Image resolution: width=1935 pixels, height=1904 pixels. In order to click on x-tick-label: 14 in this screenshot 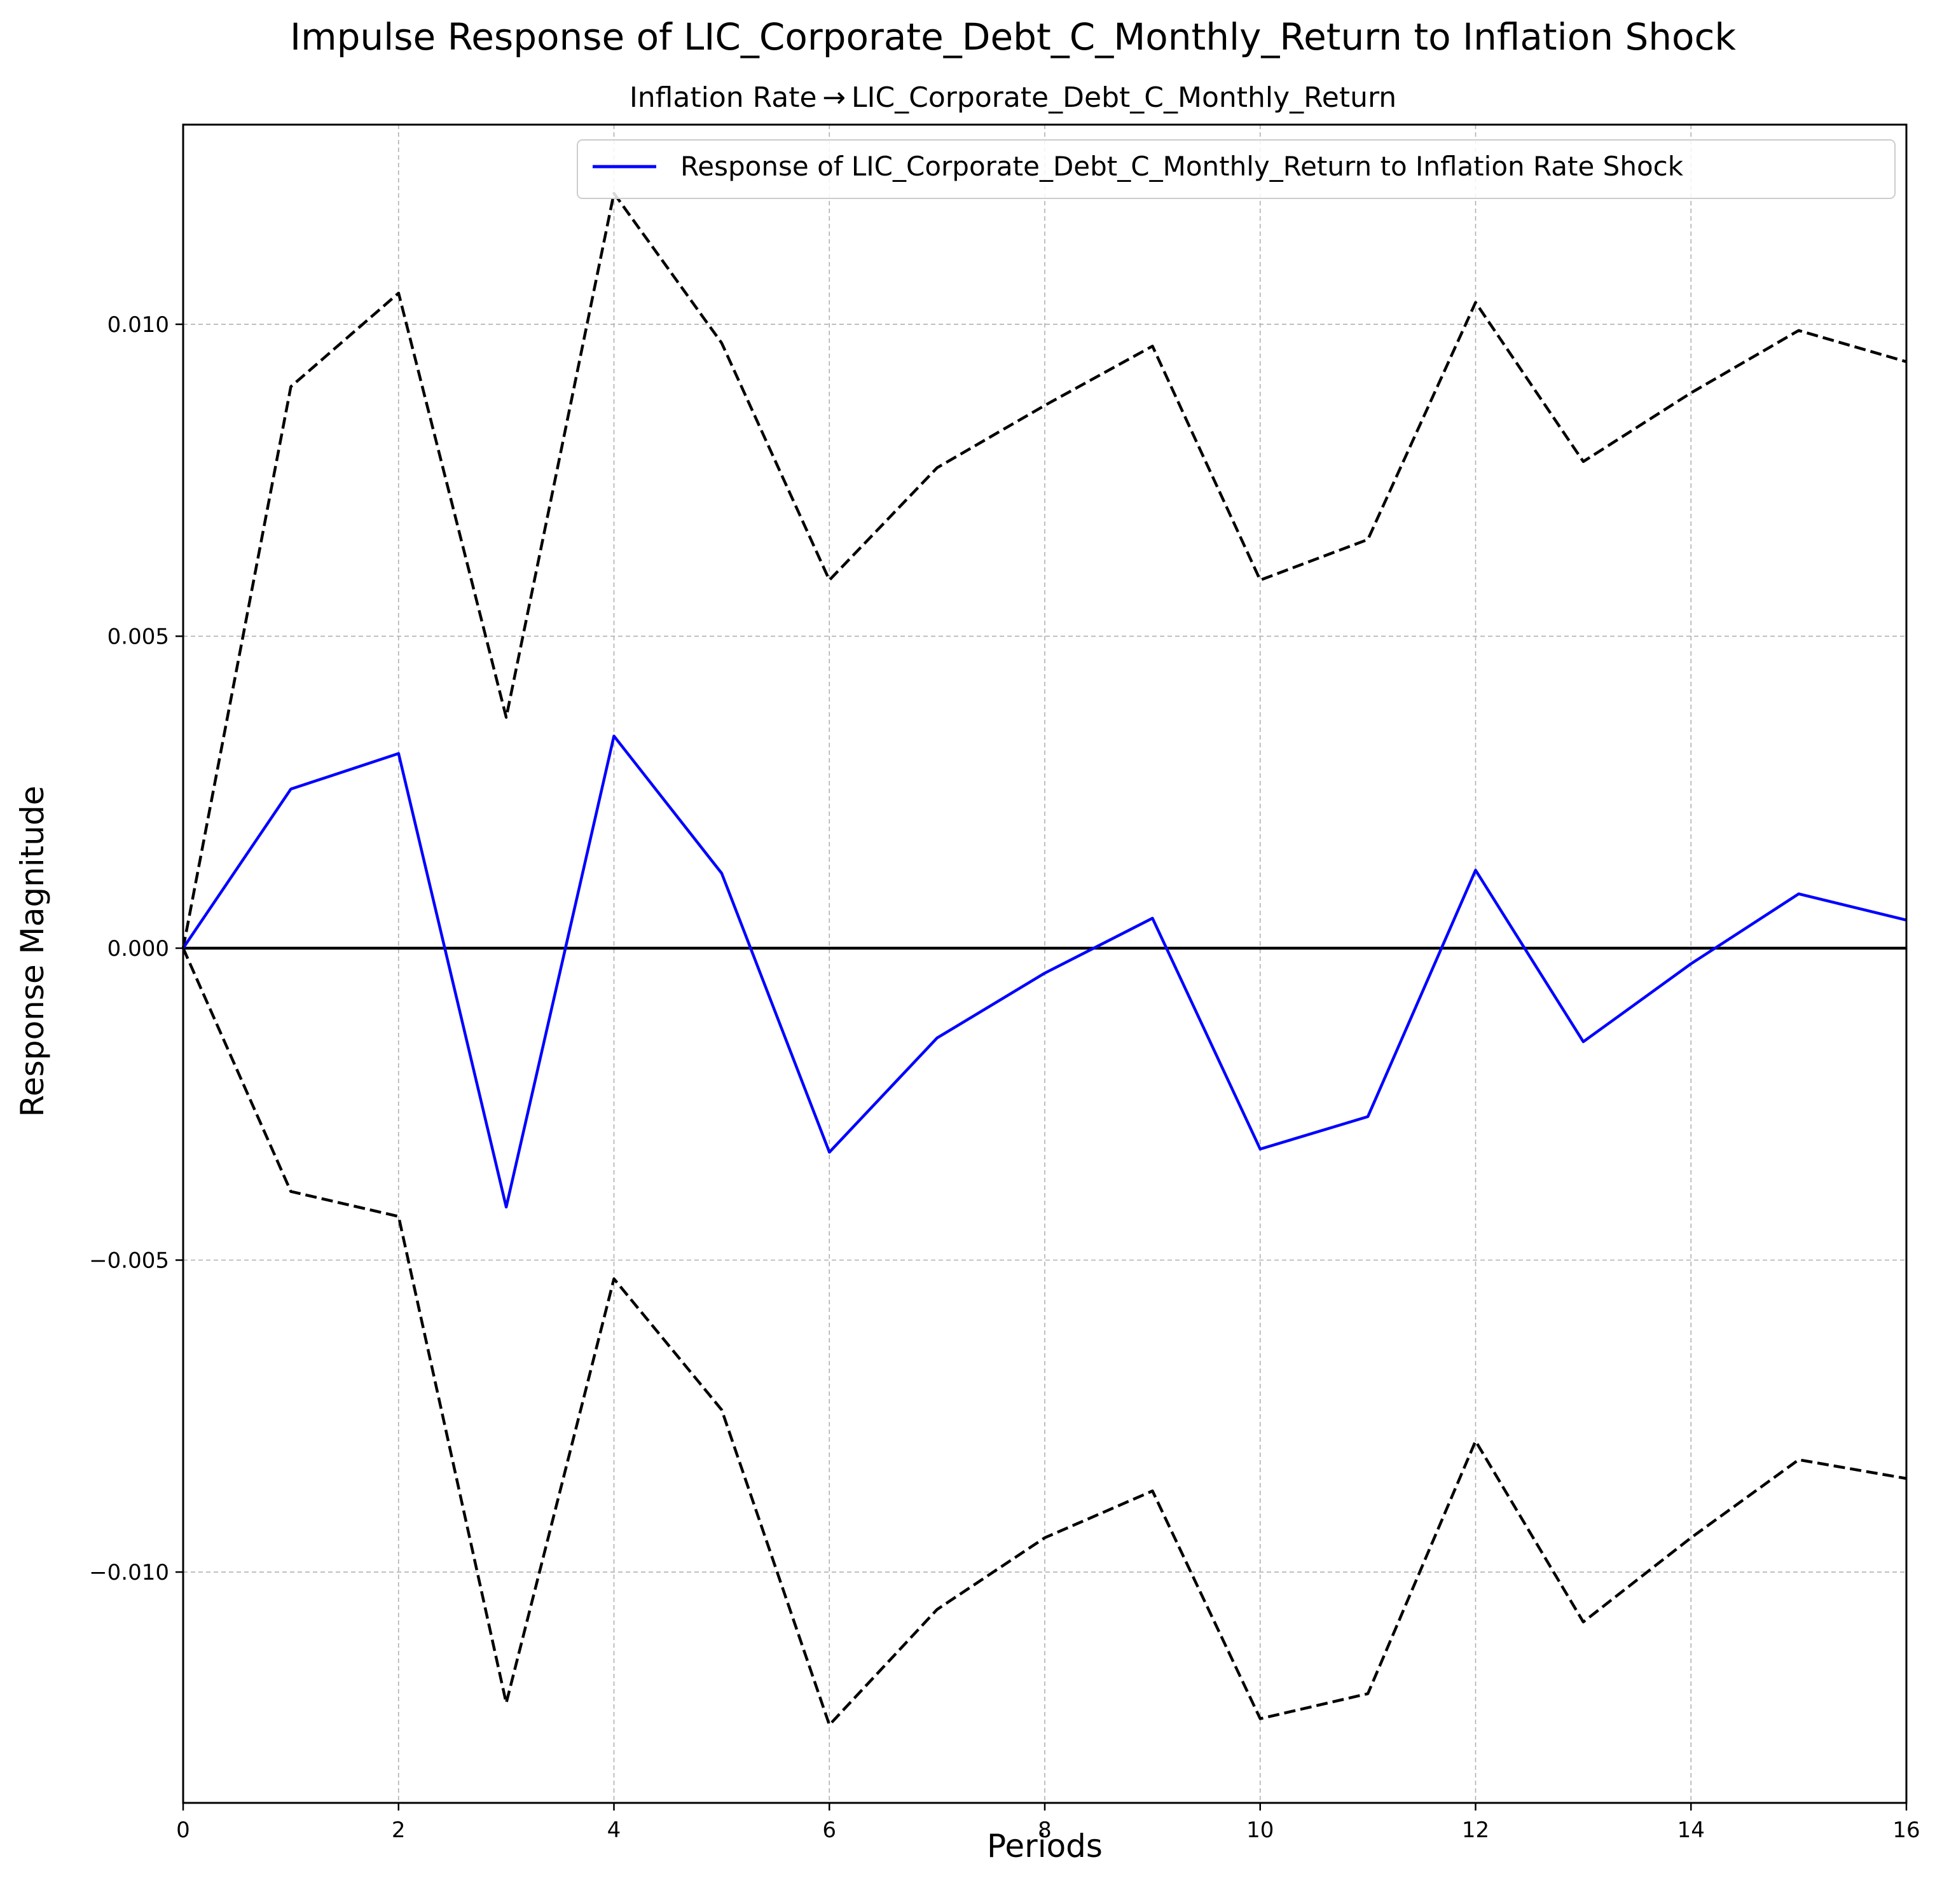, I will do `click(1691, 1830)`.